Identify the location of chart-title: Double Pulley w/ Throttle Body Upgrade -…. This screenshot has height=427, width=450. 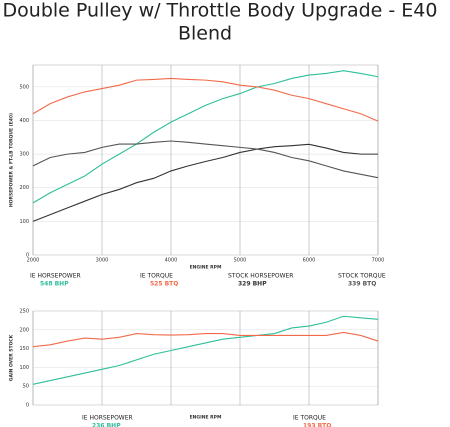
(220, 11).